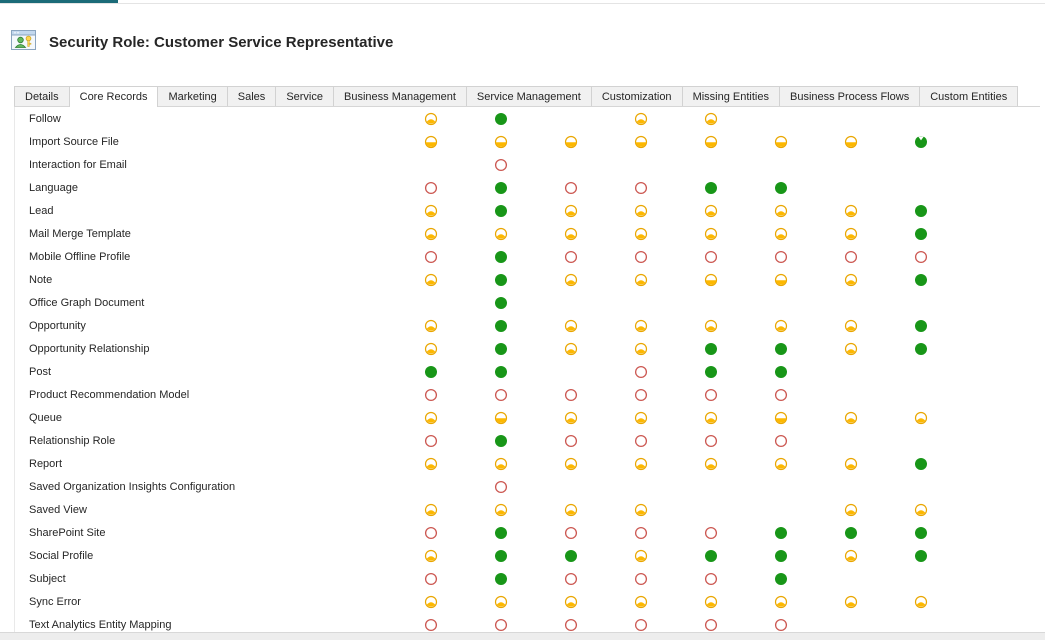  I want to click on tab-custom-entities: Custom Entities, so click(969, 96).